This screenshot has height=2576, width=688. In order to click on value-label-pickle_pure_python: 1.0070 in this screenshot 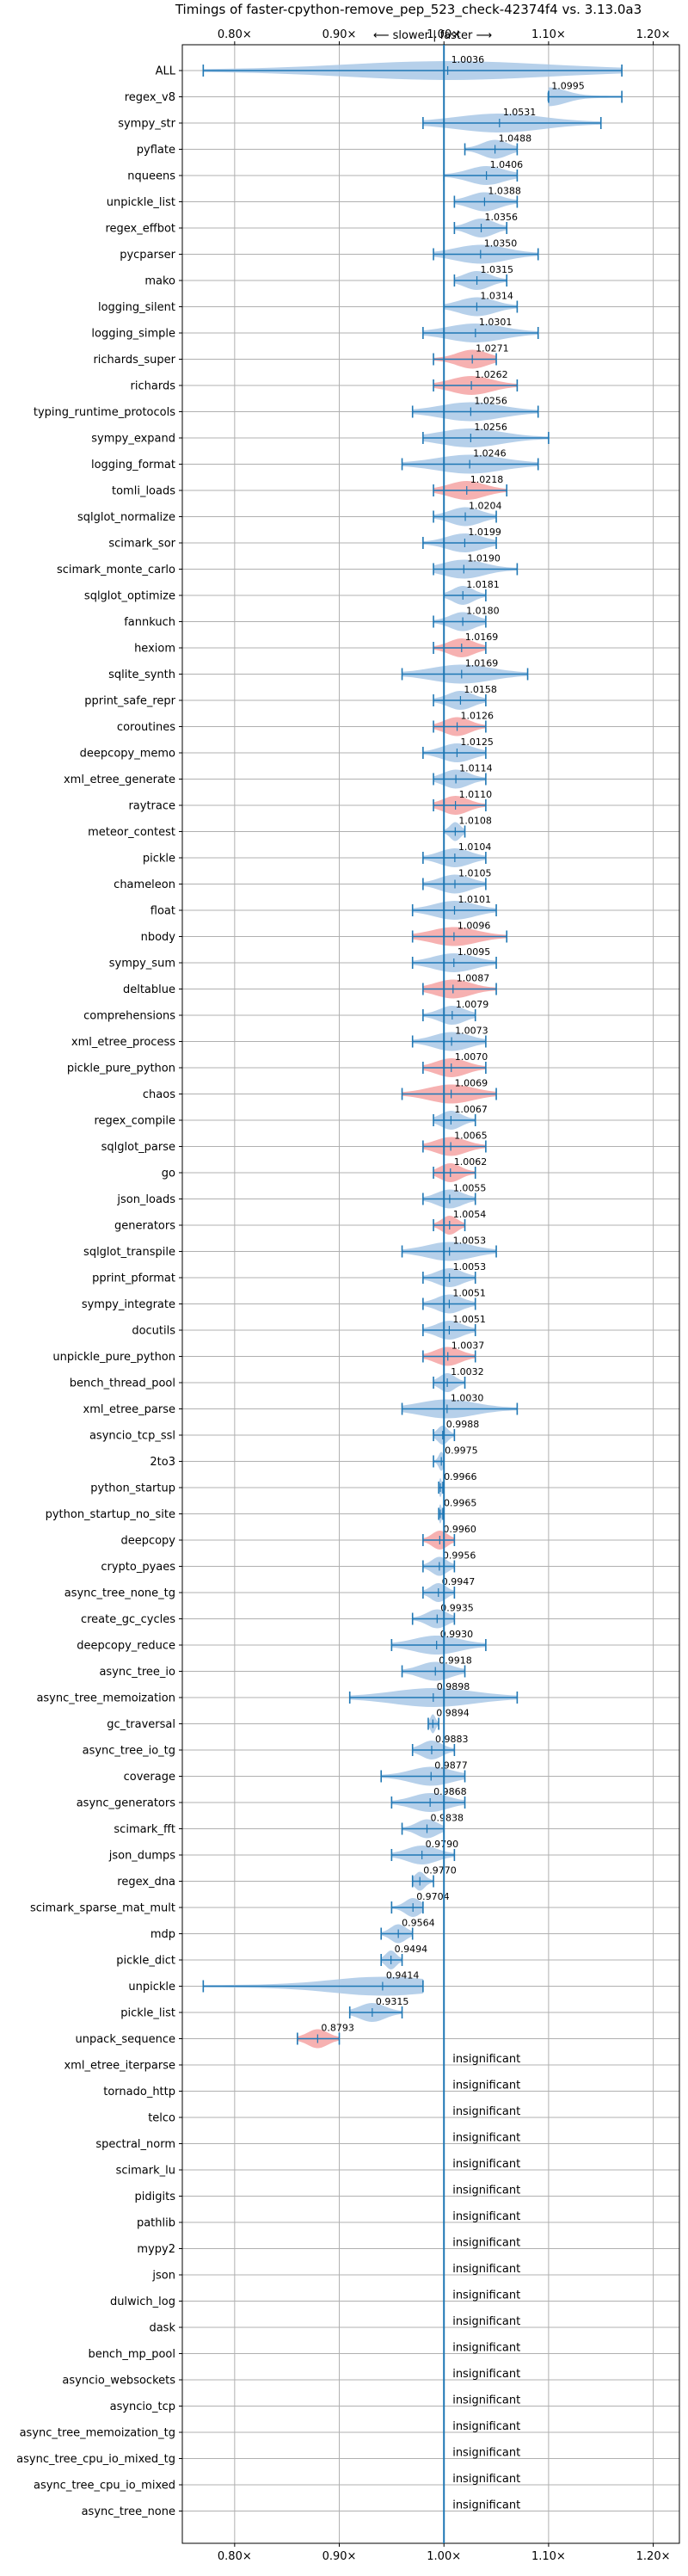, I will do `click(472, 1057)`.